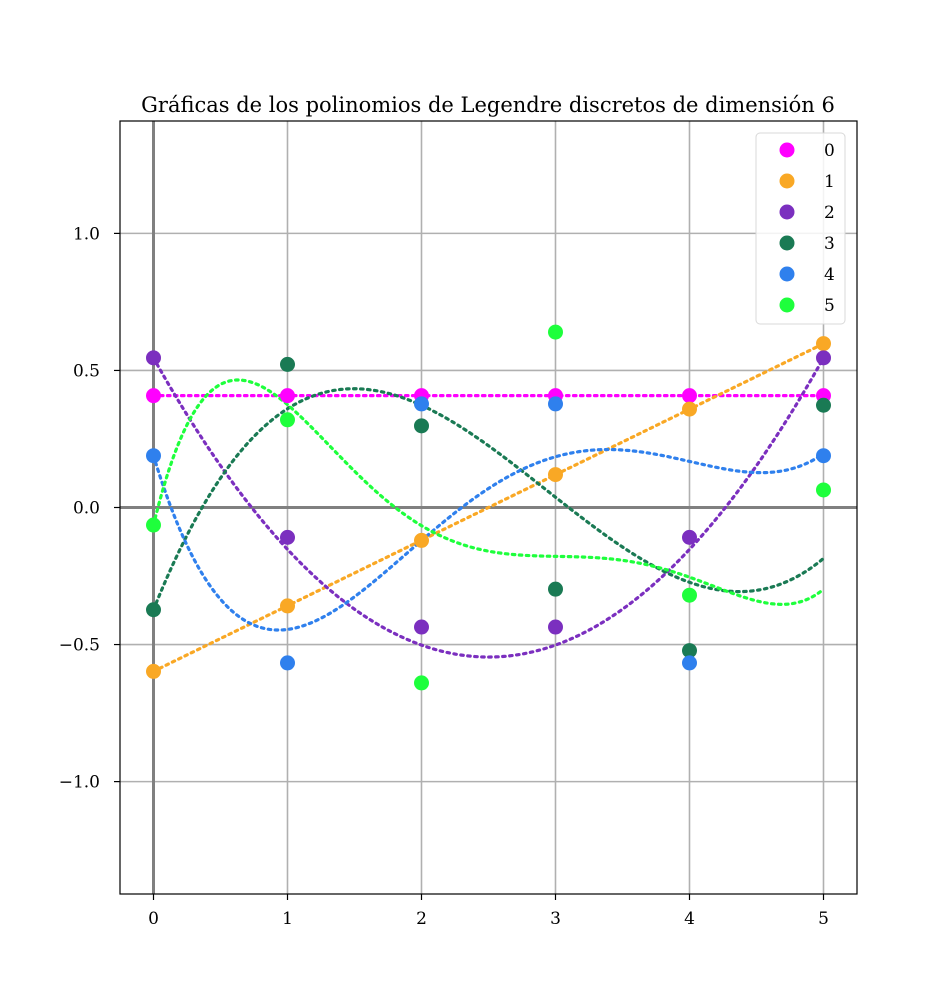 This screenshot has height=1005, width=952. What do you see at coordinates (829, 182) in the screenshot?
I see `legend-label-1: 1` at bounding box center [829, 182].